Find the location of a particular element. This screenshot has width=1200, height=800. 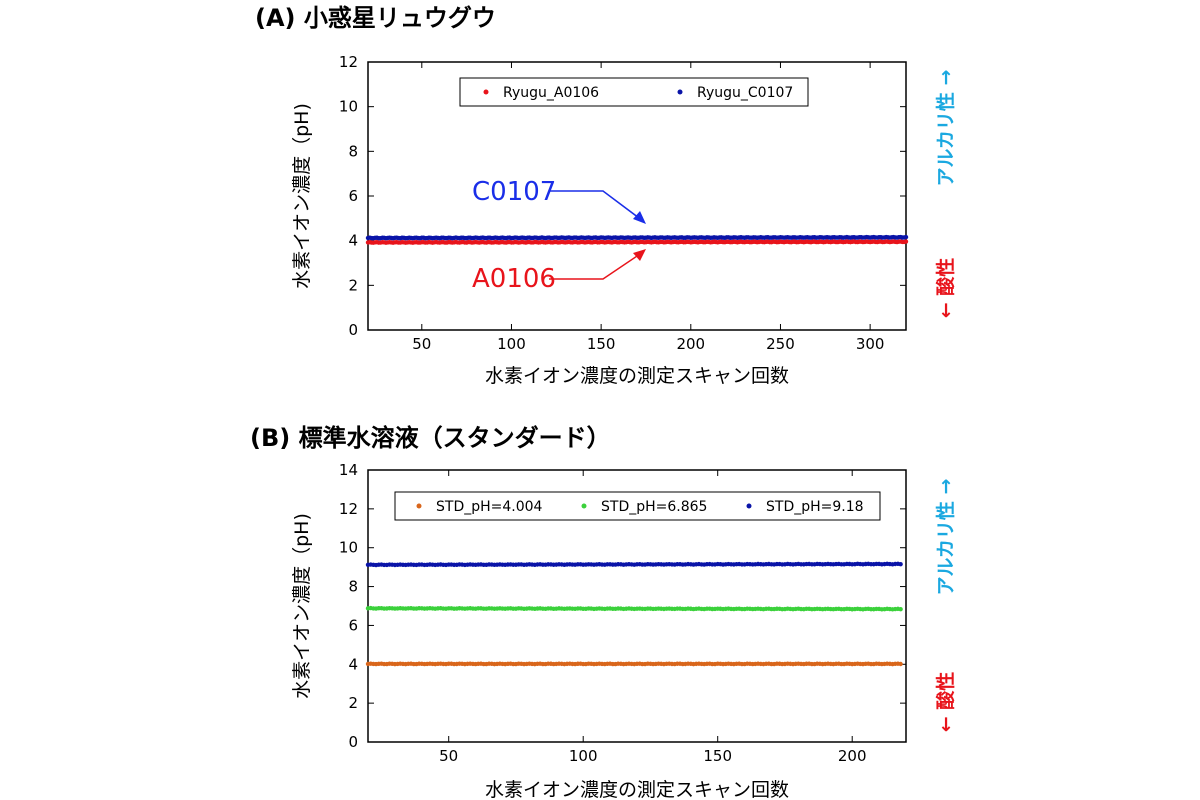

callout-a0106: A0106 is located at coordinates (514, 279).